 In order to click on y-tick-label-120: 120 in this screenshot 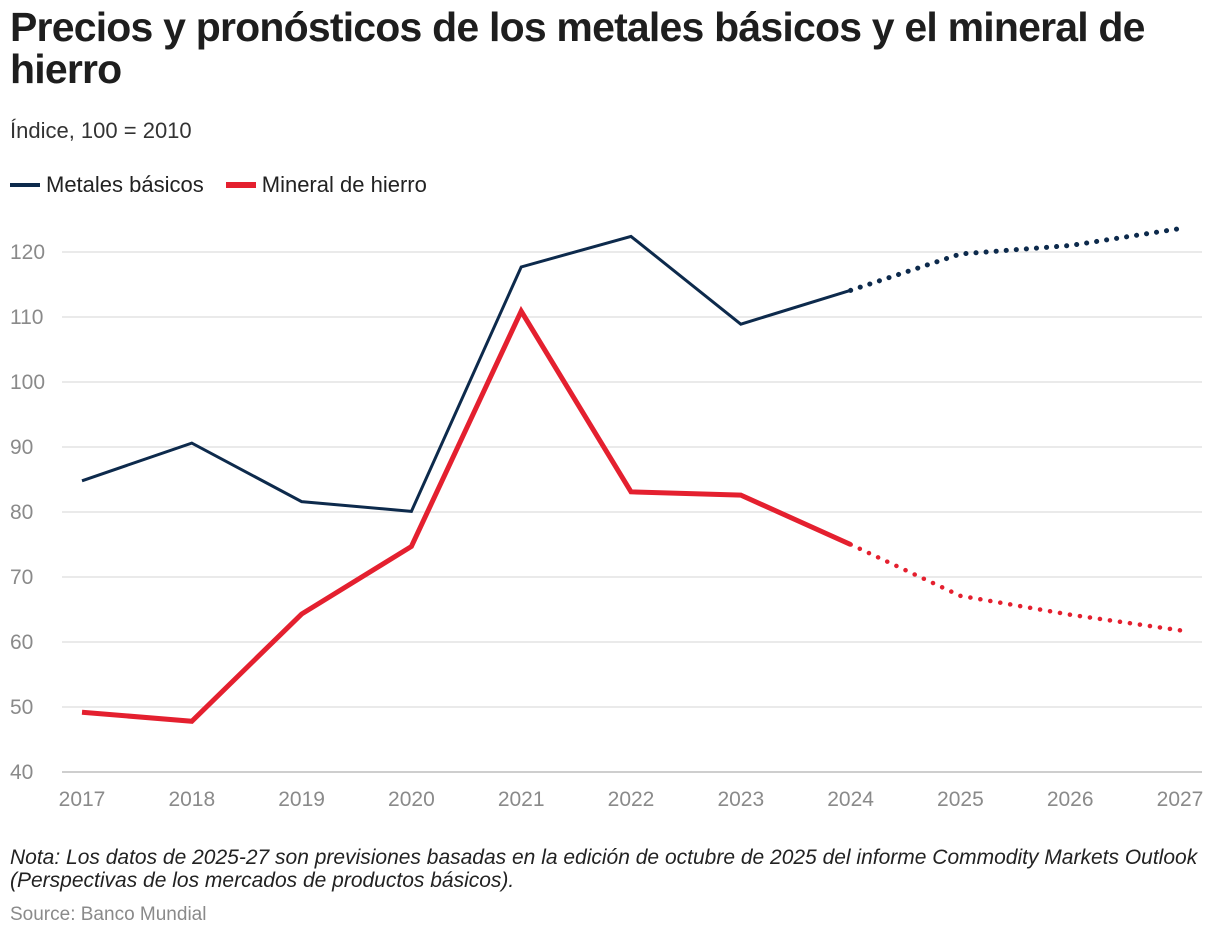, I will do `click(27, 252)`.